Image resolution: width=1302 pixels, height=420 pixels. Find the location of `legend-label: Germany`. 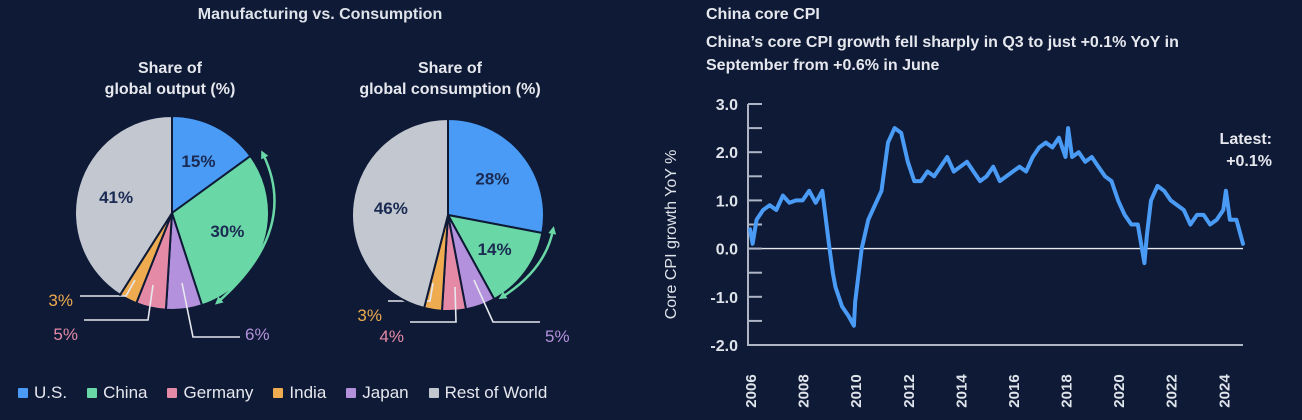

legend-label: Germany is located at coordinates (218, 392).